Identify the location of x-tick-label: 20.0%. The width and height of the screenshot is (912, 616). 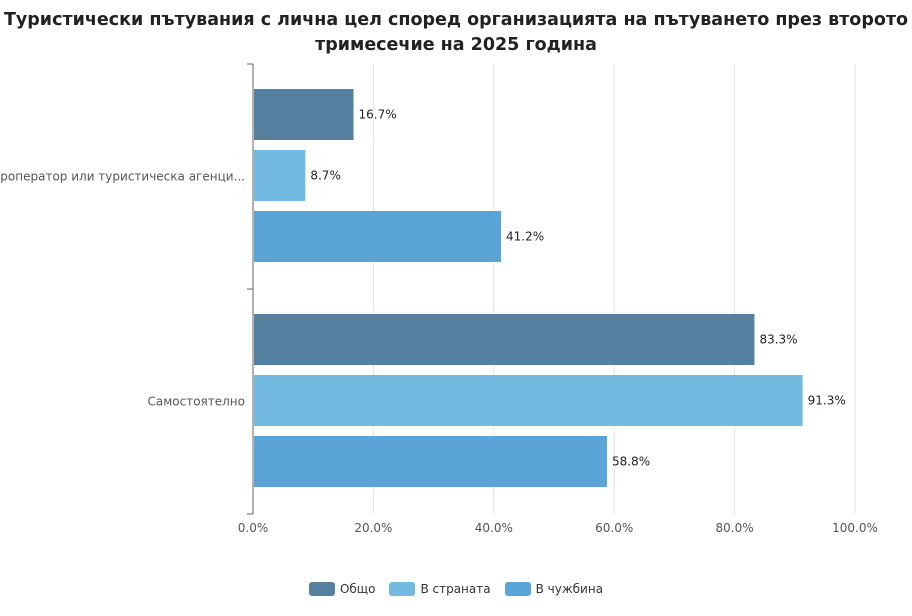
(373, 528).